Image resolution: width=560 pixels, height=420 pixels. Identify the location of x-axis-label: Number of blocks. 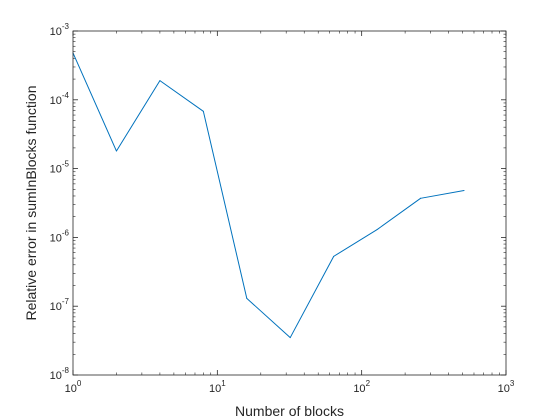
(289, 411).